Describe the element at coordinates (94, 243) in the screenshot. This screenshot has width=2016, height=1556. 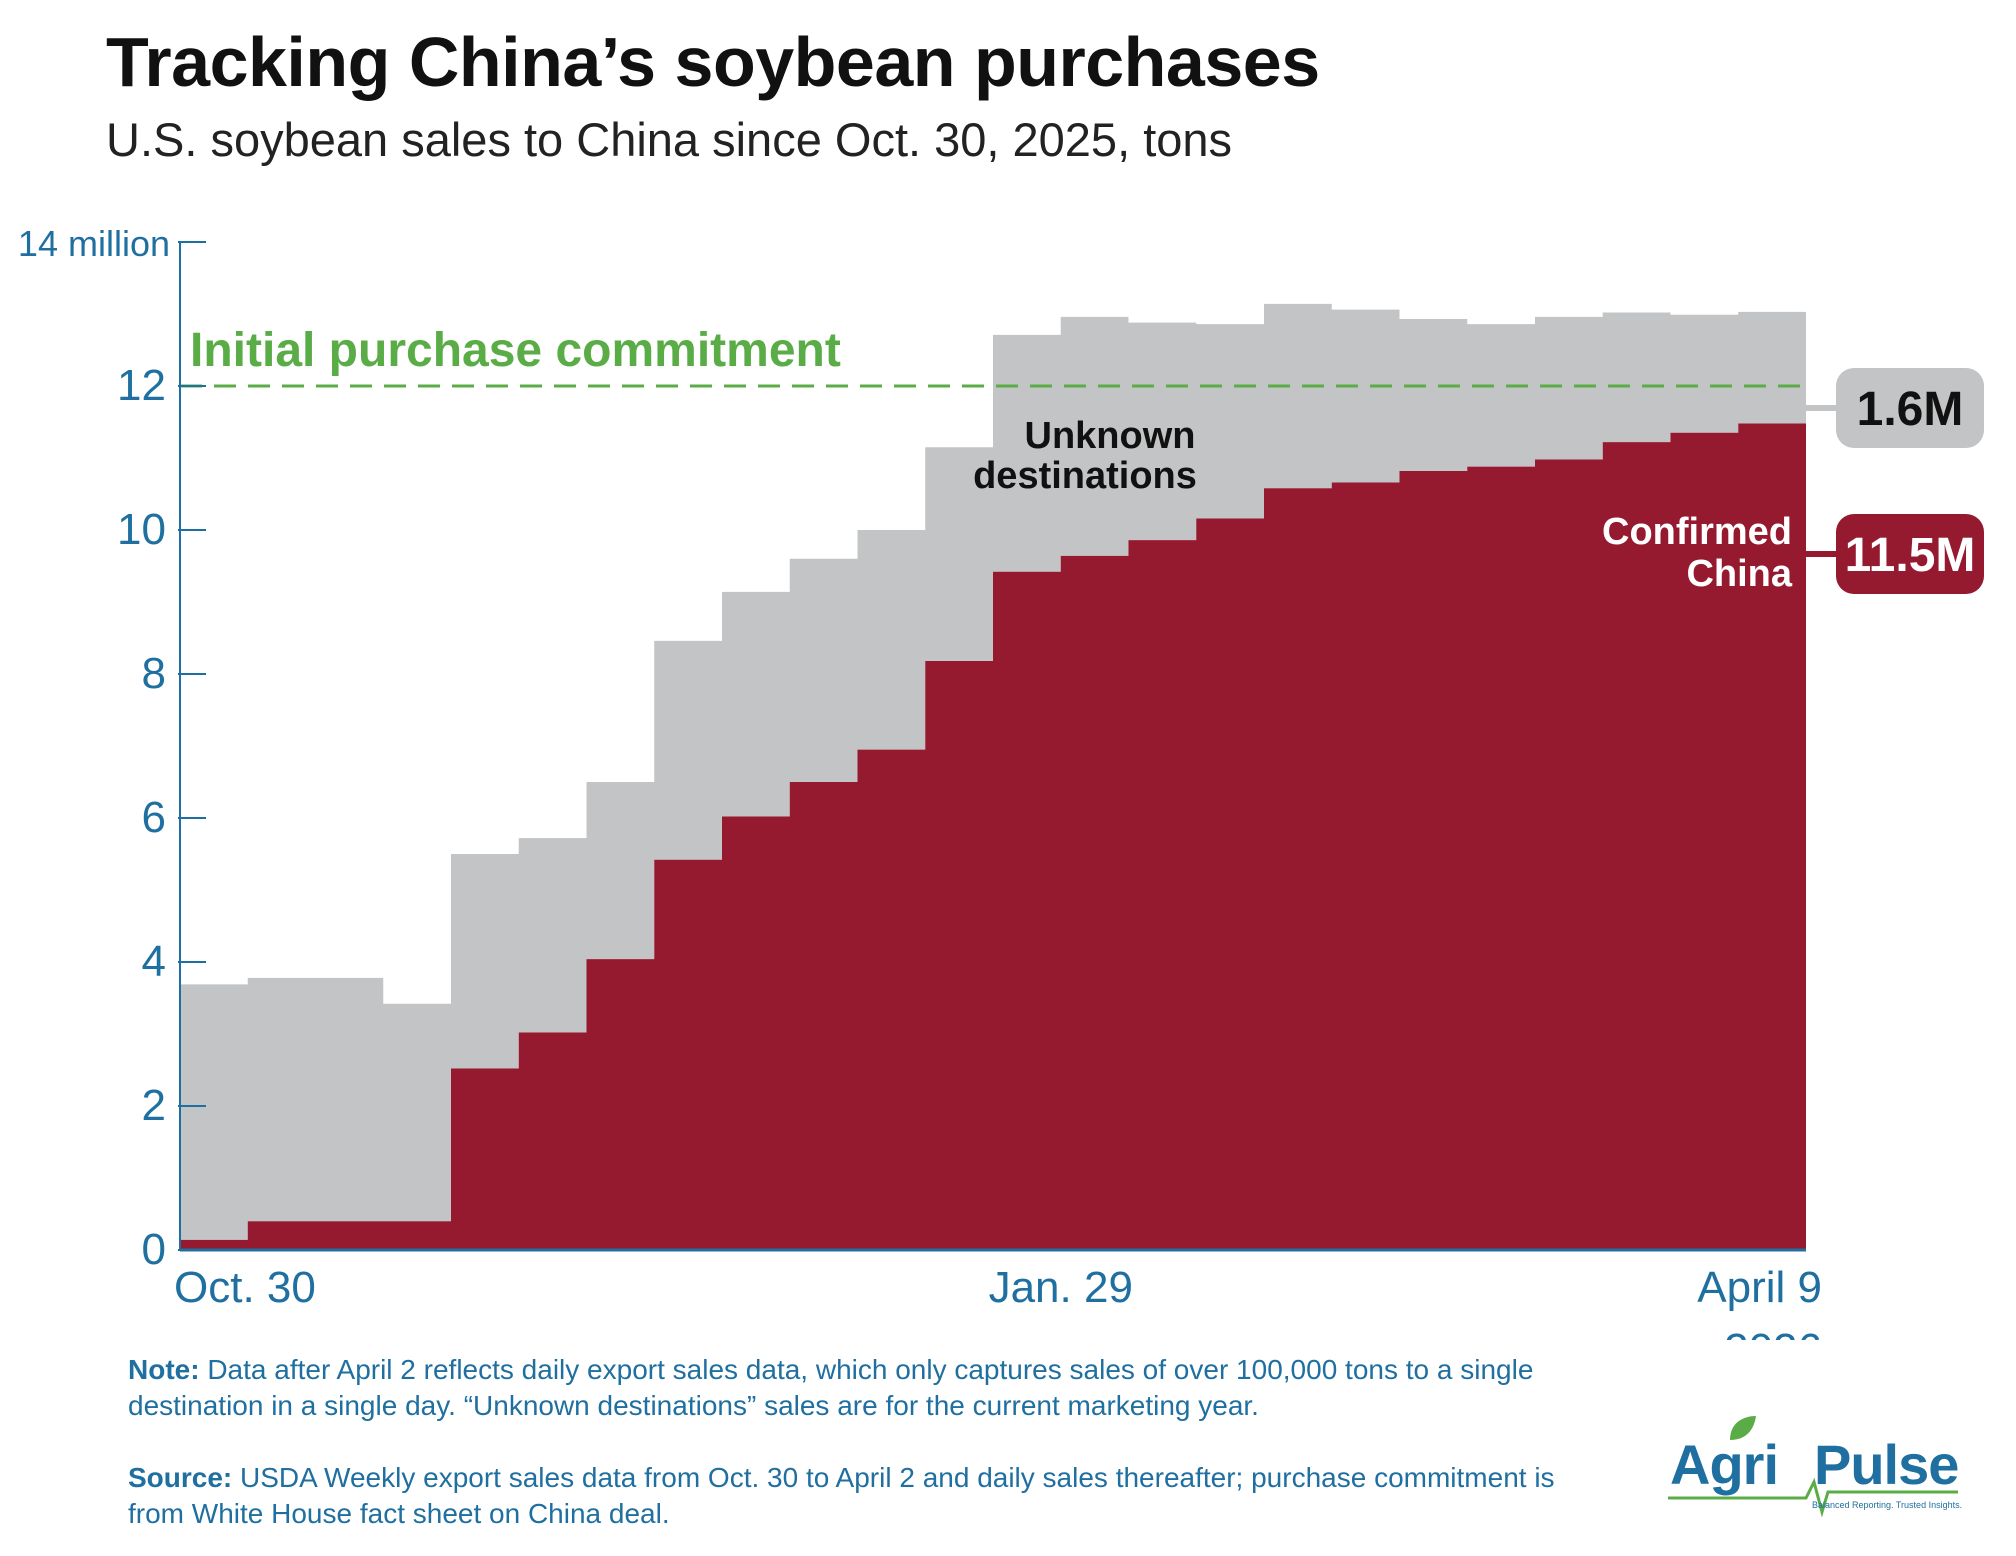
I see `y-tick-label: 14 million` at that location.